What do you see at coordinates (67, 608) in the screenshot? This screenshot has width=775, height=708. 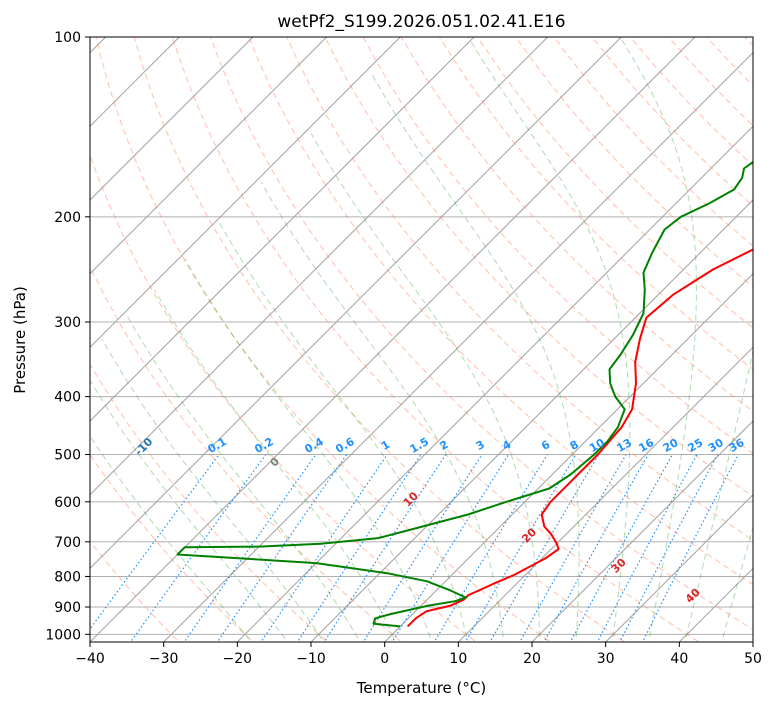 I see `y-tick-label: 900` at bounding box center [67, 608].